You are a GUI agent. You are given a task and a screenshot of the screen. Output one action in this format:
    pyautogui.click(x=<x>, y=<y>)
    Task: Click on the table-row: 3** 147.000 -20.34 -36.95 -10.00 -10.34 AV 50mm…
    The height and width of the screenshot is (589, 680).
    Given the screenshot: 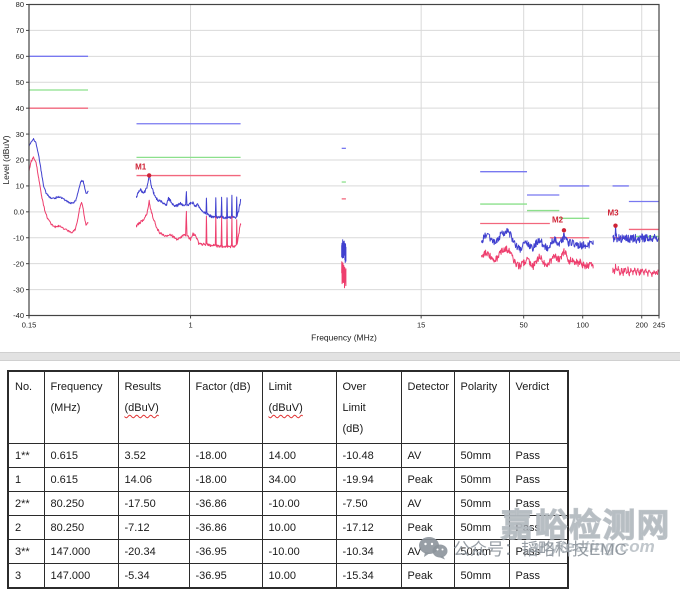 What is the action you would take?
    pyautogui.click(x=288, y=551)
    